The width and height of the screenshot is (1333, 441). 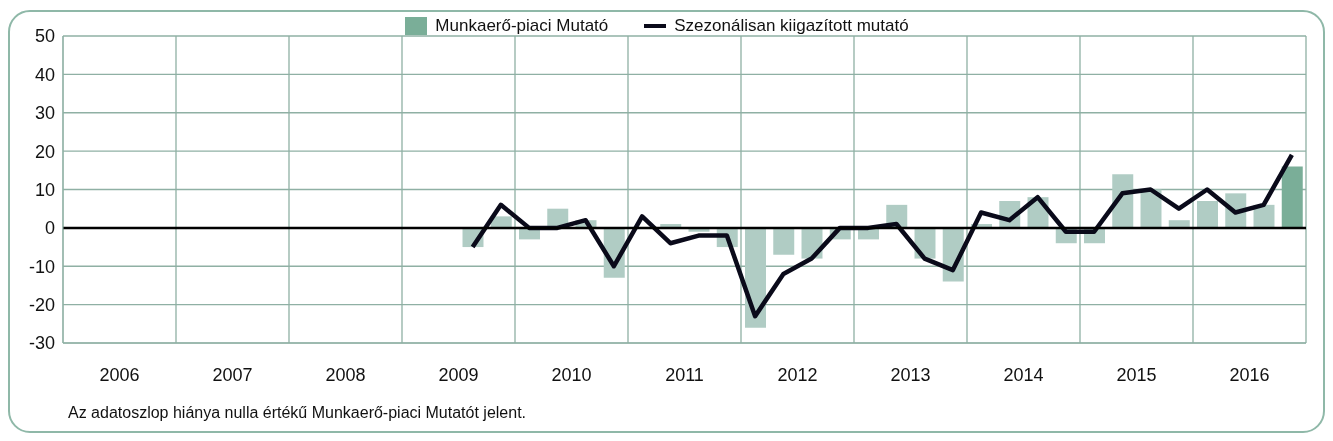 I want to click on x-tick-label: 2011, so click(x=684, y=375).